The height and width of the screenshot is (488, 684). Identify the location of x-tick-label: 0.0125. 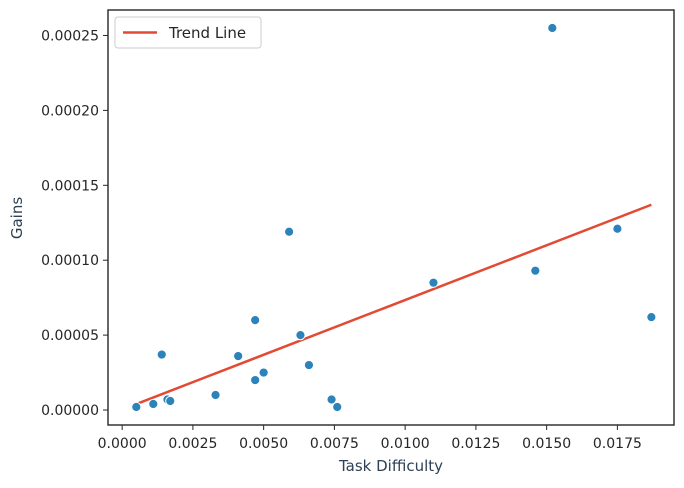
(475, 444).